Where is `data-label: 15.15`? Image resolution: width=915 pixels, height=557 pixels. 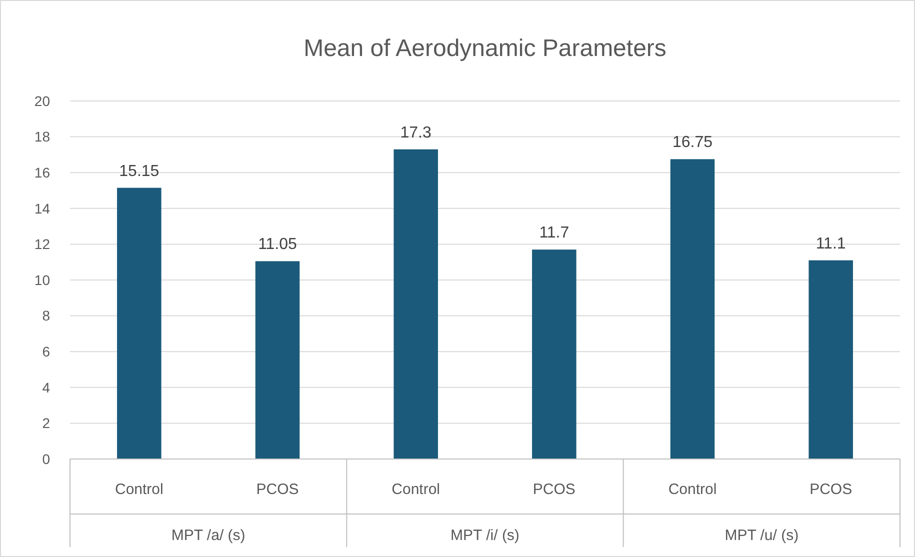 data-label: 15.15 is located at coordinates (139, 171).